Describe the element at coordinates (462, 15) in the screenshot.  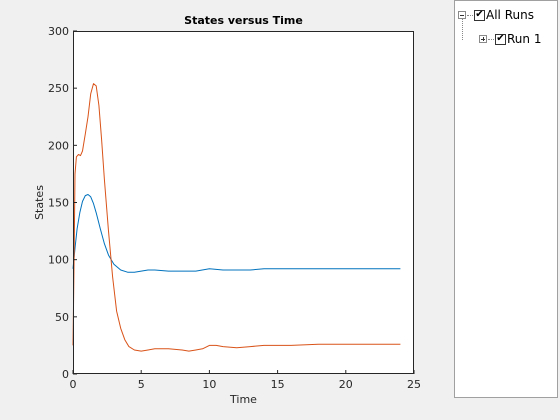
I see `collapse-icon` at that location.